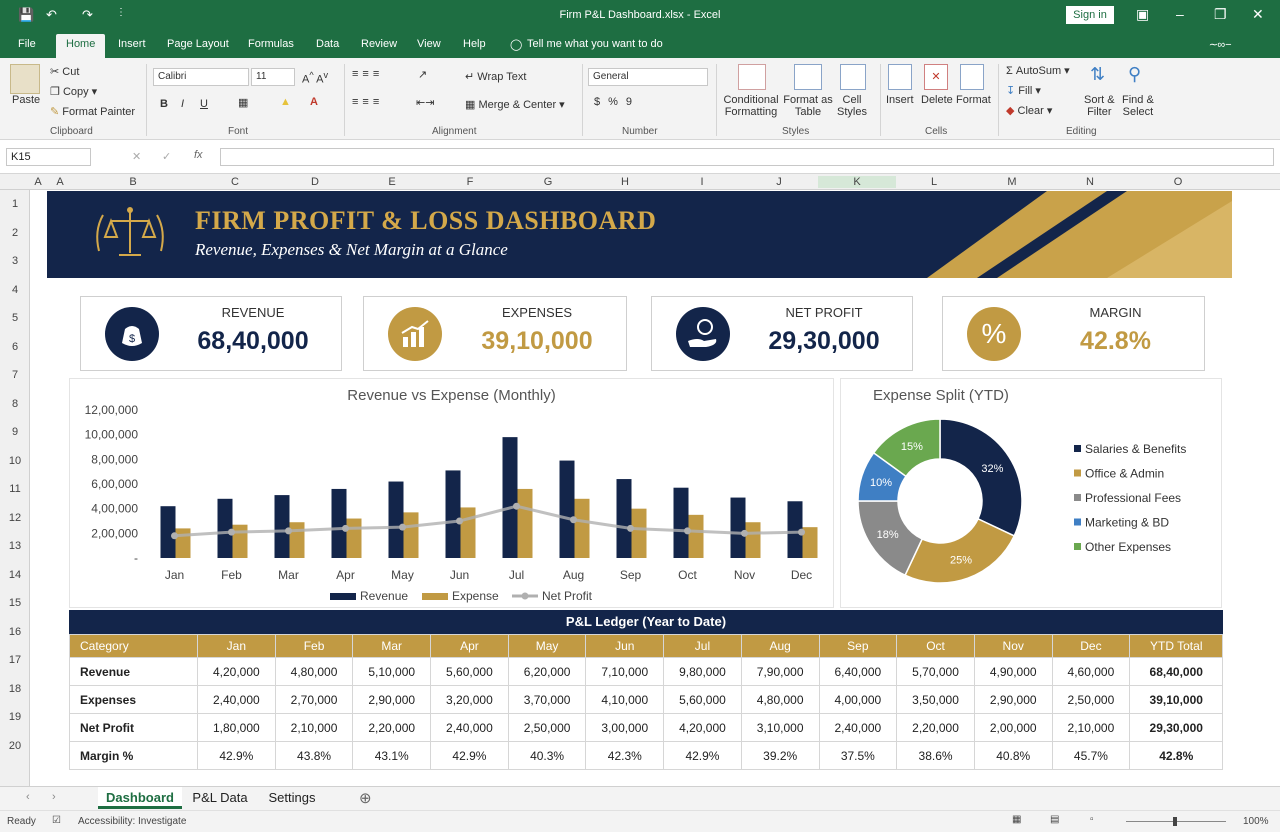  What do you see at coordinates (220, 797) in the screenshot?
I see `sheet-tab-pl-data: P&L Data` at bounding box center [220, 797].